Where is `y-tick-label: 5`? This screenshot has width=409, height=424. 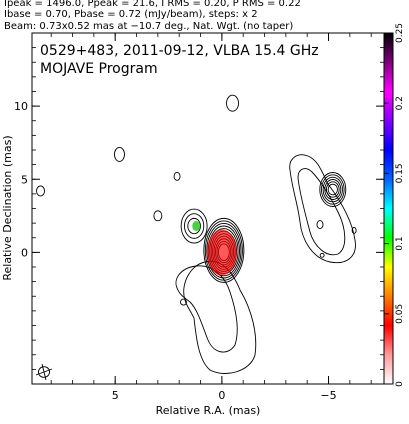
y-tick-label: 5 is located at coordinates (24, 179).